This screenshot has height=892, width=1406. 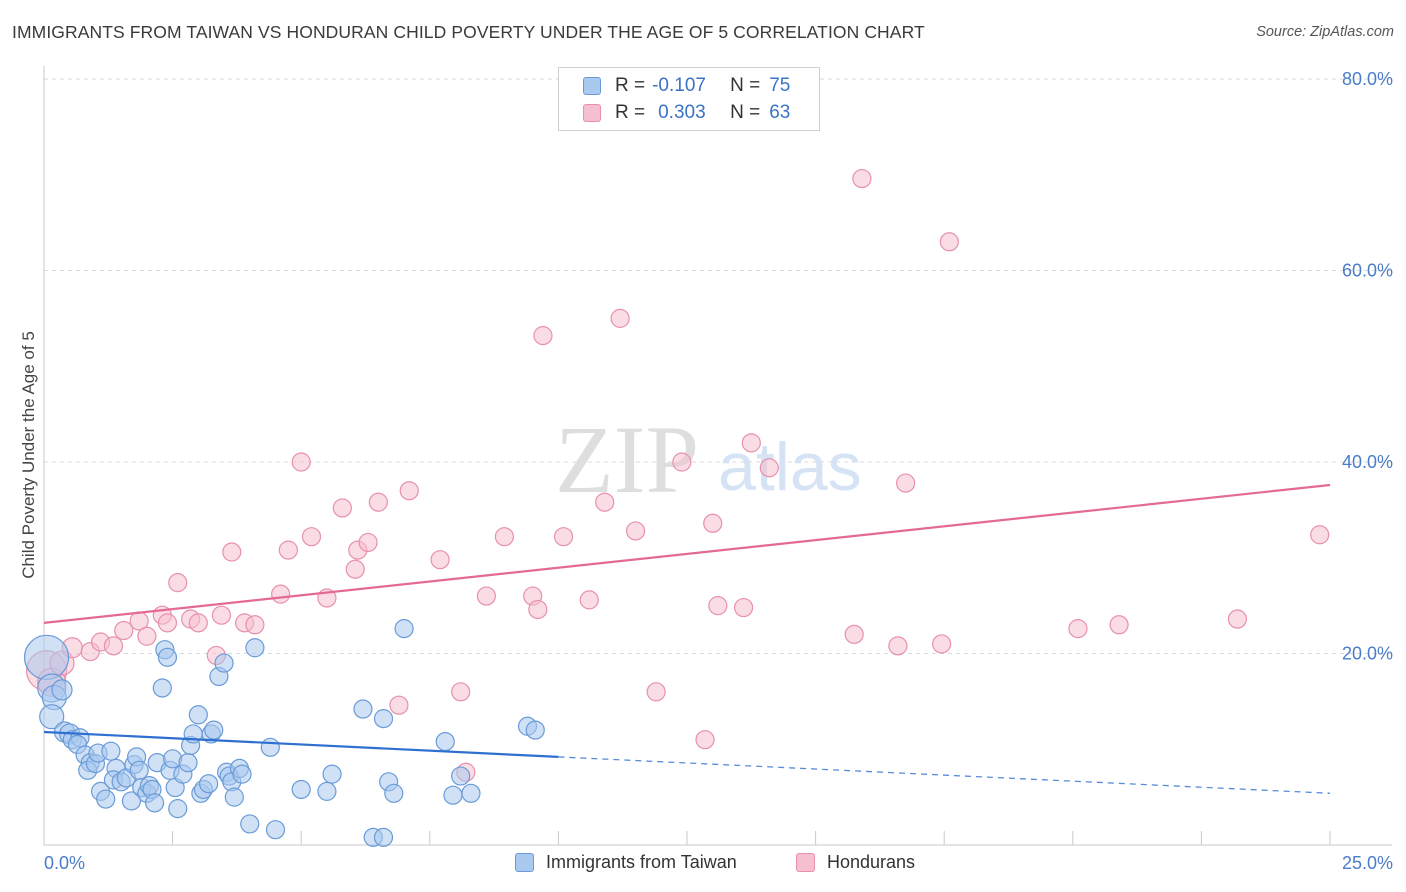 I want to click on bottom-legend-label-taiwan: Immigrants from Taiwan, so click(x=641, y=862).